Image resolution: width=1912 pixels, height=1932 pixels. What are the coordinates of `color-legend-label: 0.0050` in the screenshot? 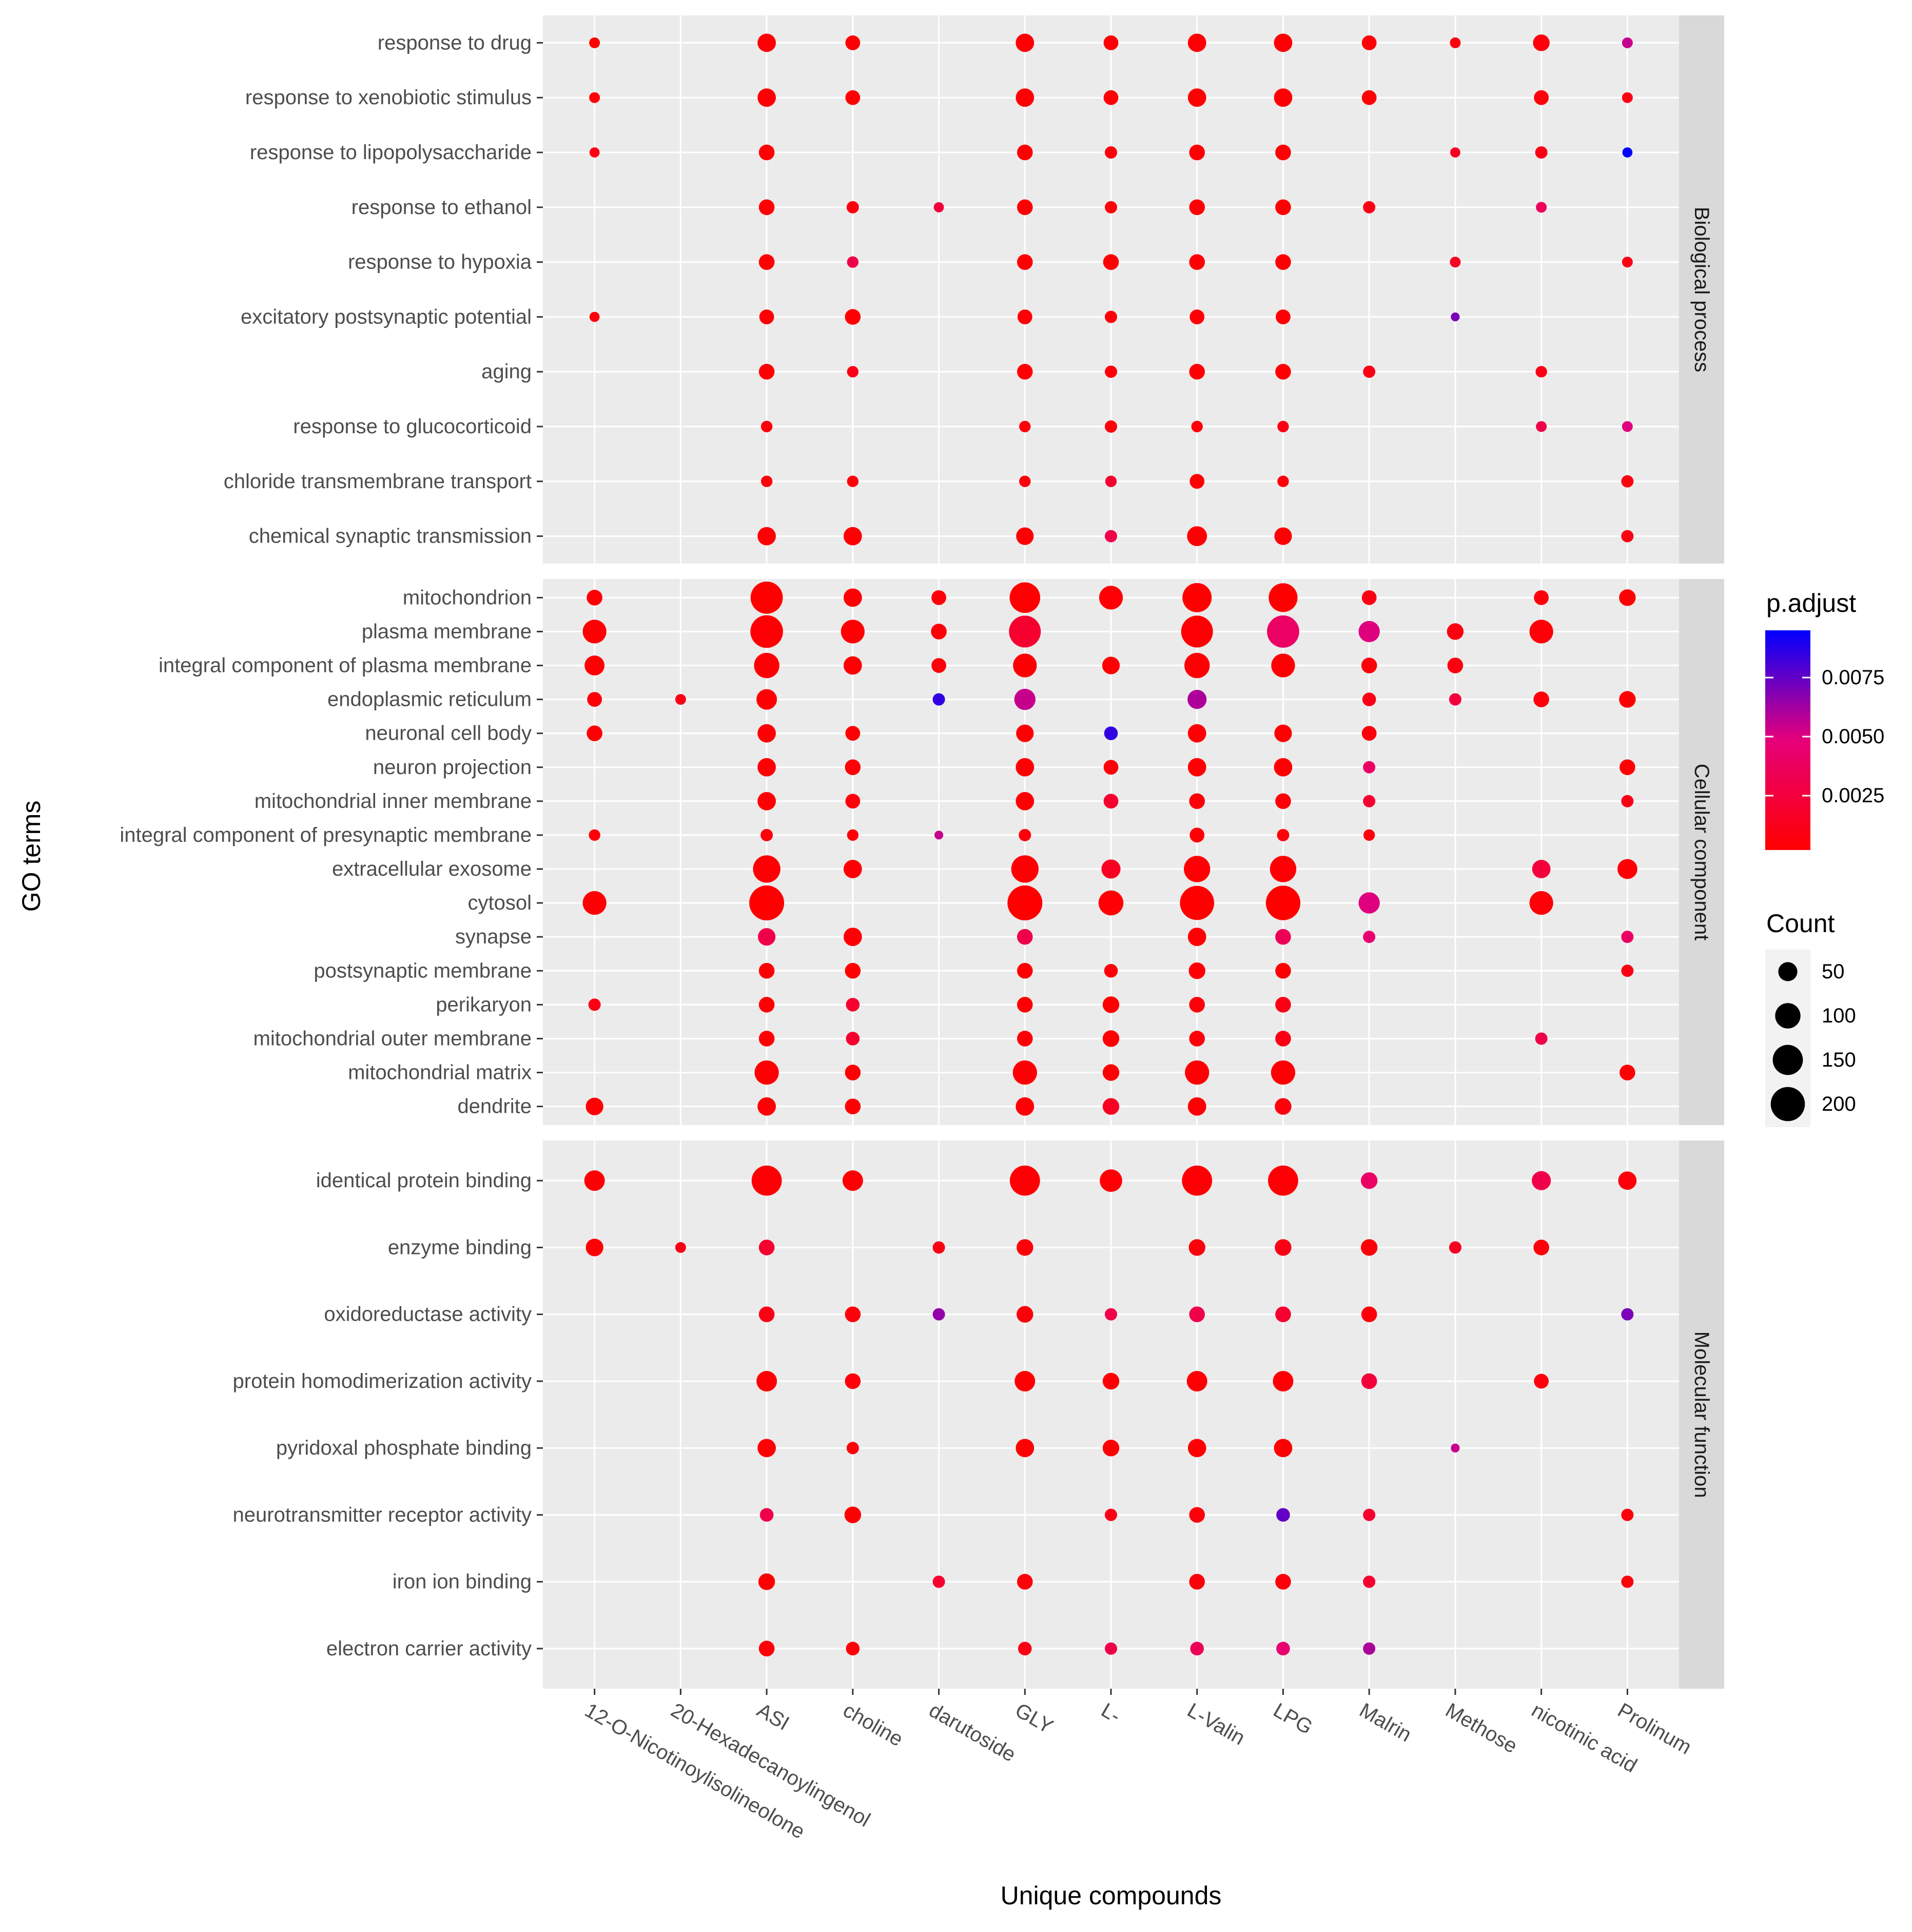 It's located at (1853, 736).